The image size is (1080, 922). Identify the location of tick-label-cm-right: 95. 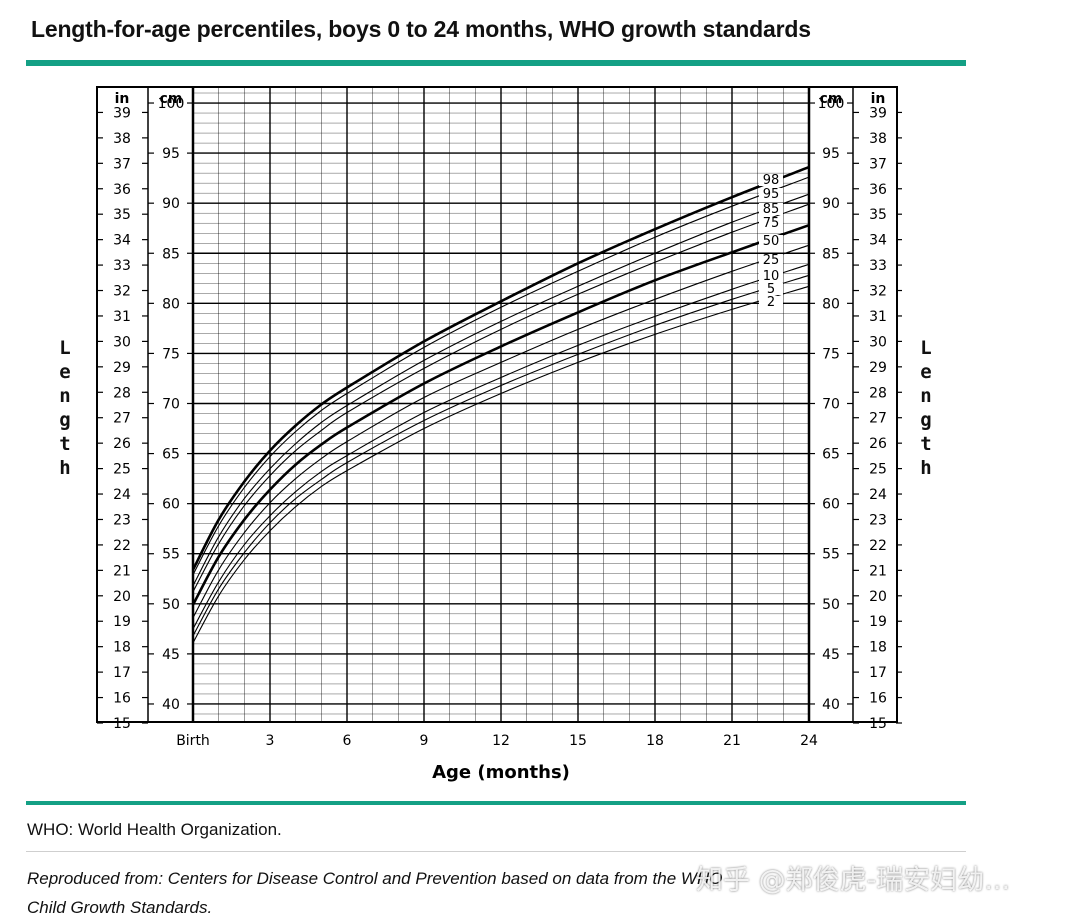
(831, 154).